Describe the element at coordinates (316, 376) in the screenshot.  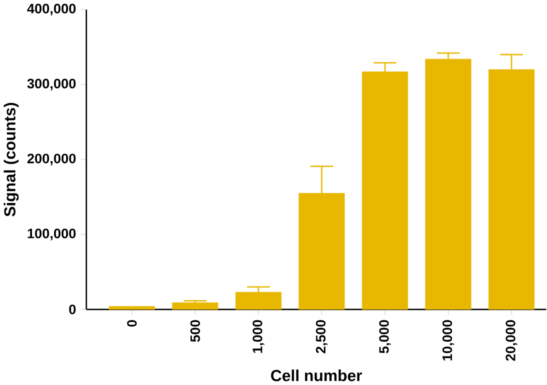
I see `x-axis-title: Cell number` at that location.